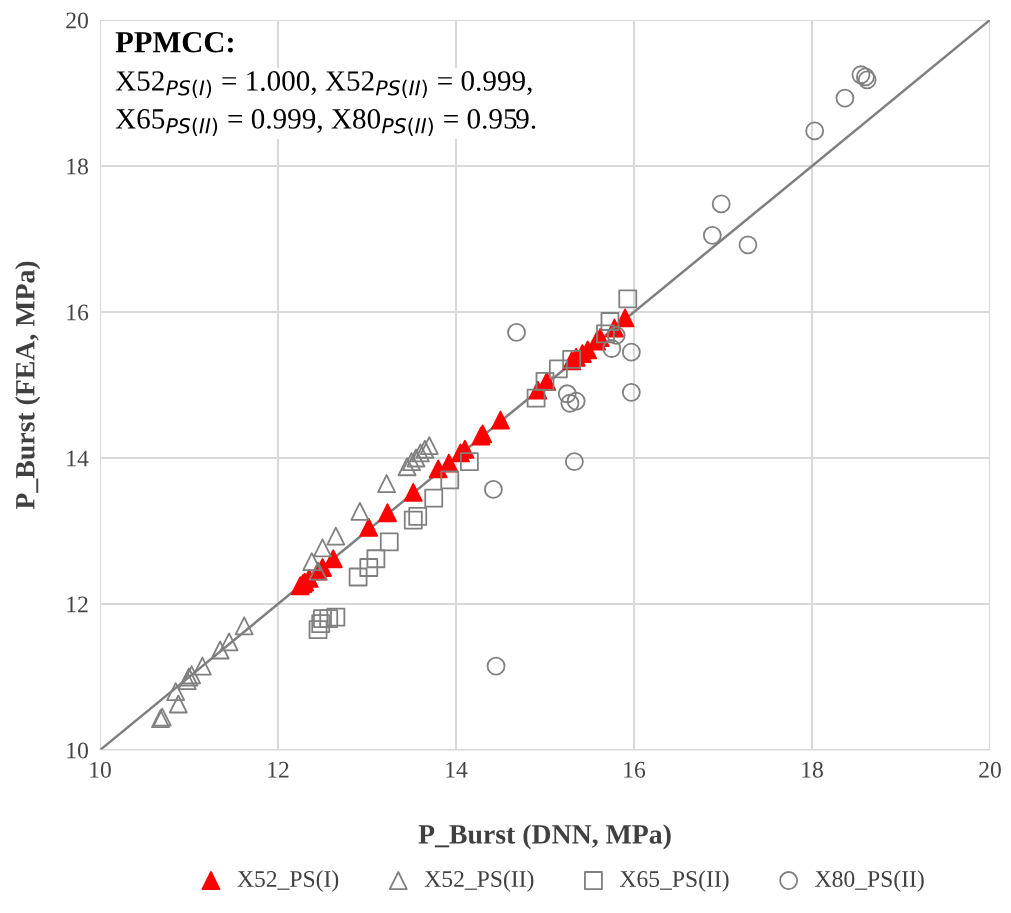 The image size is (1011, 913). Describe the element at coordinates (100, 769) in the screenshot. I see `x-tick-label: 10` at that location.